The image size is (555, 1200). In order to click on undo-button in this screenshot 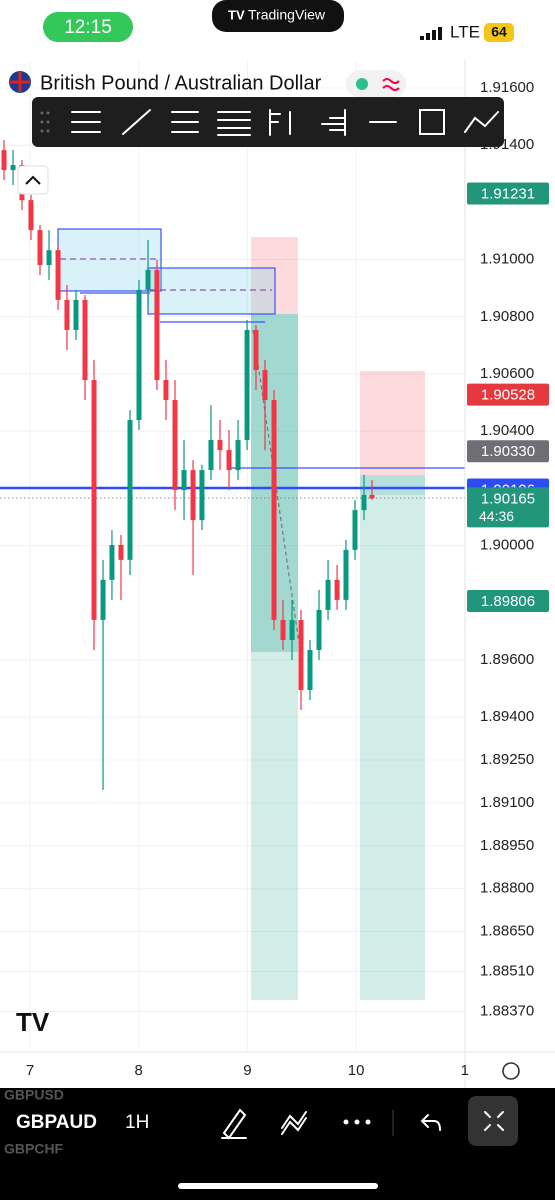, I will do `click(430, 1122)`.